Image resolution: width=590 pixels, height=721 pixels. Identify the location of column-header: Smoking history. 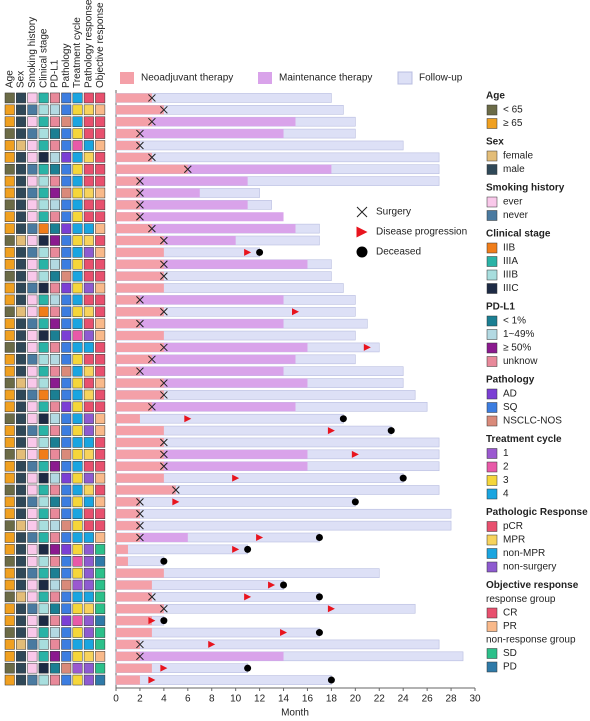
(32, 52).